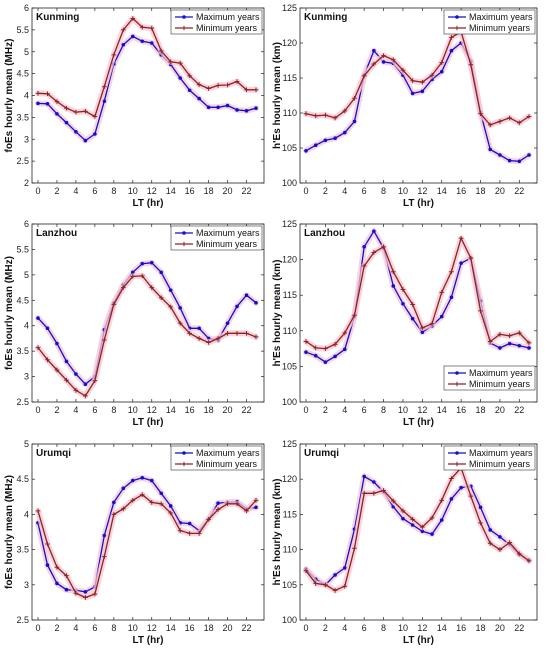 The image size is (550, 650). I want to click on y-axis-label: h'Es hourly mean (km), so click(277, 313).